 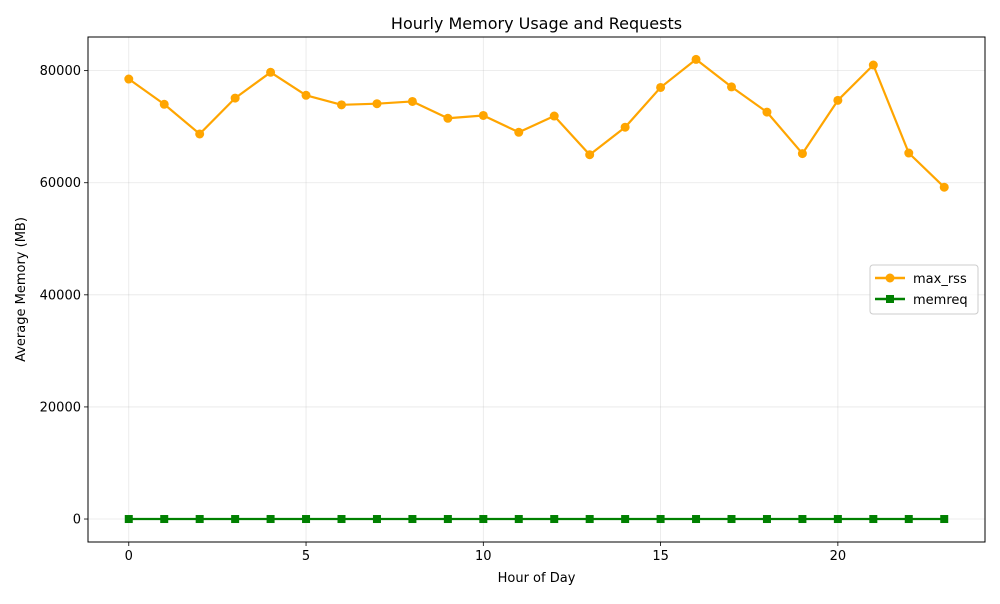 What do you see at coordinates (940, 279) in the screenshot?
I see `legend-label-max-rss: max_rss` at bounding box center [940, 279].